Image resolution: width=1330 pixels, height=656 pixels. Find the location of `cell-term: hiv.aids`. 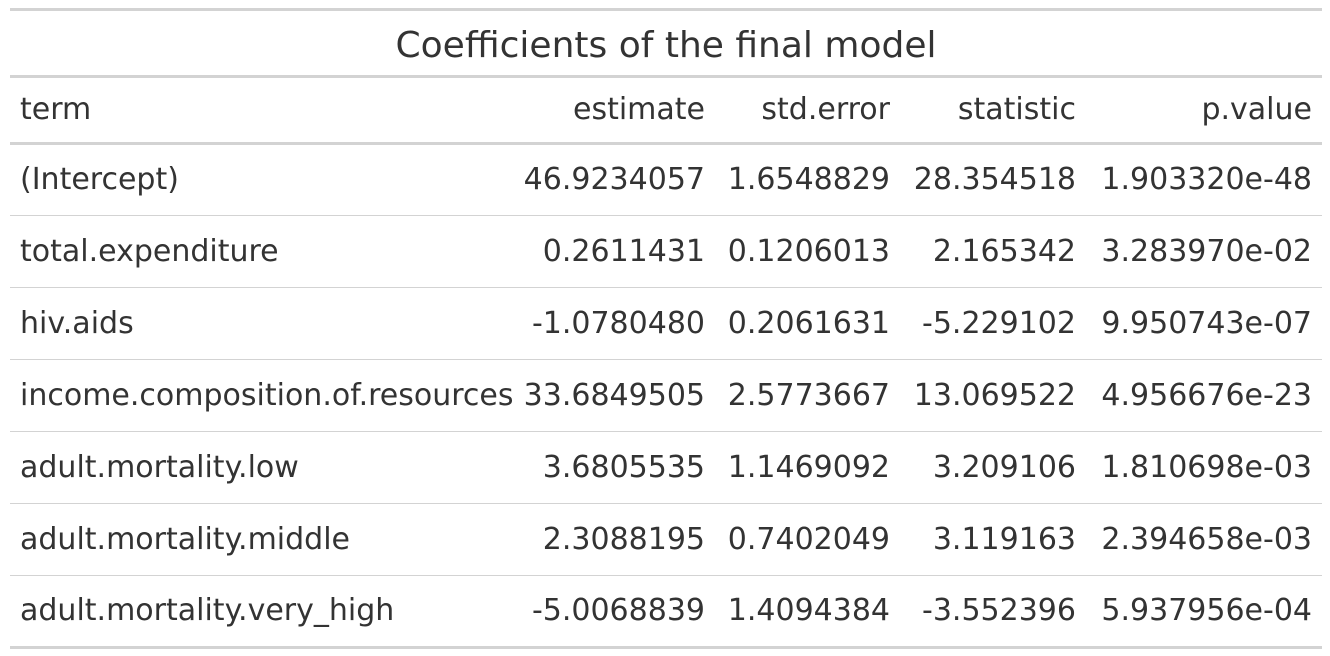

cell-term: hiv.aids is located at coordinates (260, 323).